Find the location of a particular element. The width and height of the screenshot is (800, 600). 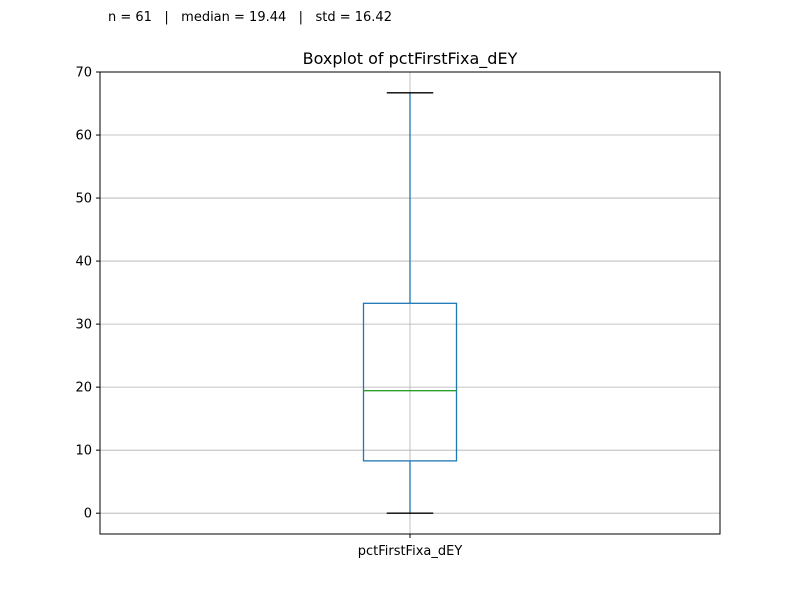

y-tick-label: 70 is located at coordinates (83, 73).